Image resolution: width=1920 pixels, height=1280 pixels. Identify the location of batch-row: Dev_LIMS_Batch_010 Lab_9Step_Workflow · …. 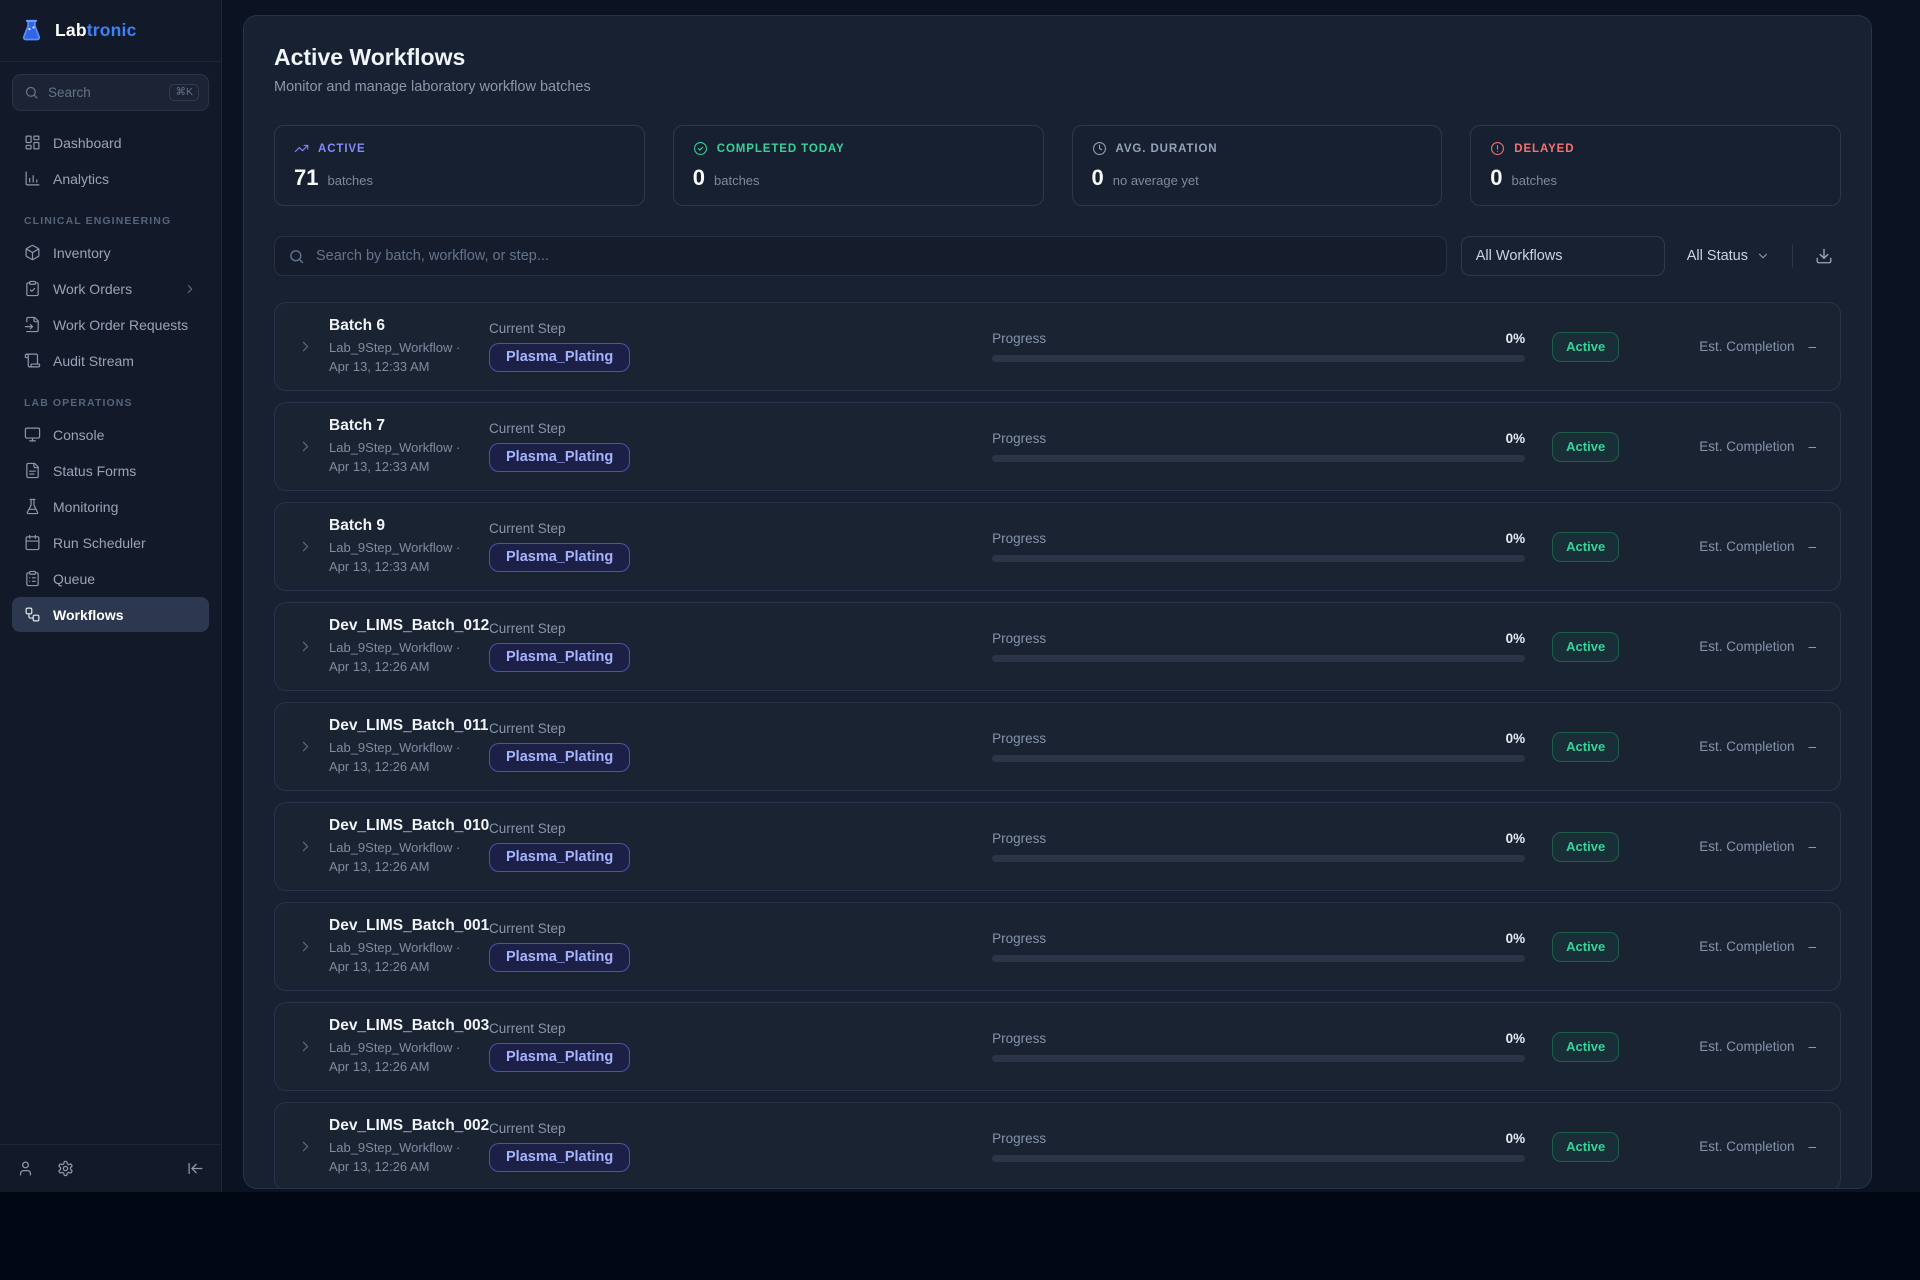
(1057, 846).